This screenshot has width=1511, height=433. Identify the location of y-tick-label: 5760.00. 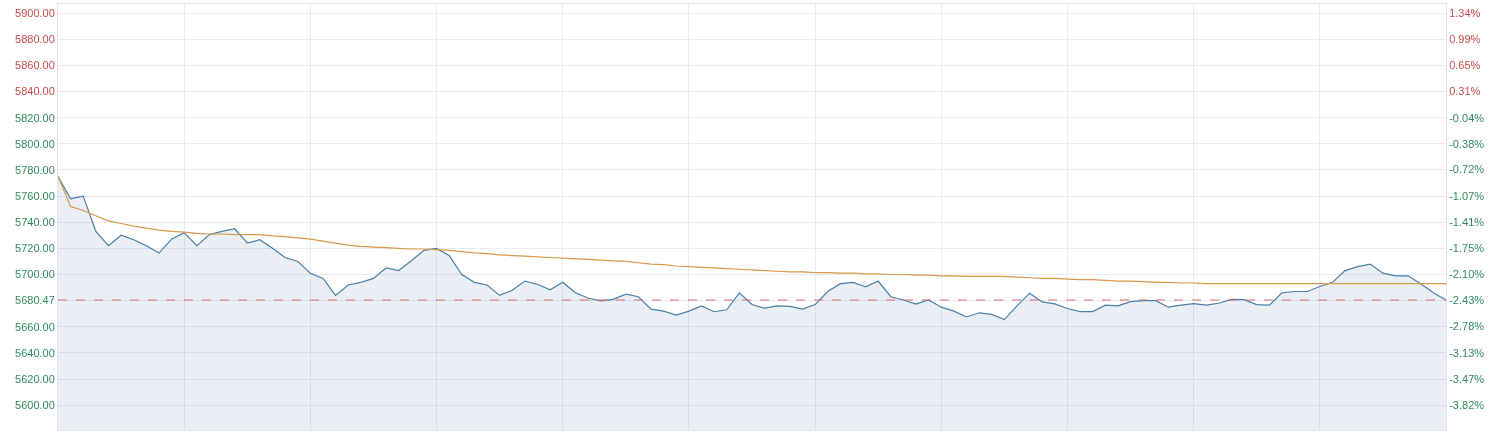
(35, 195).